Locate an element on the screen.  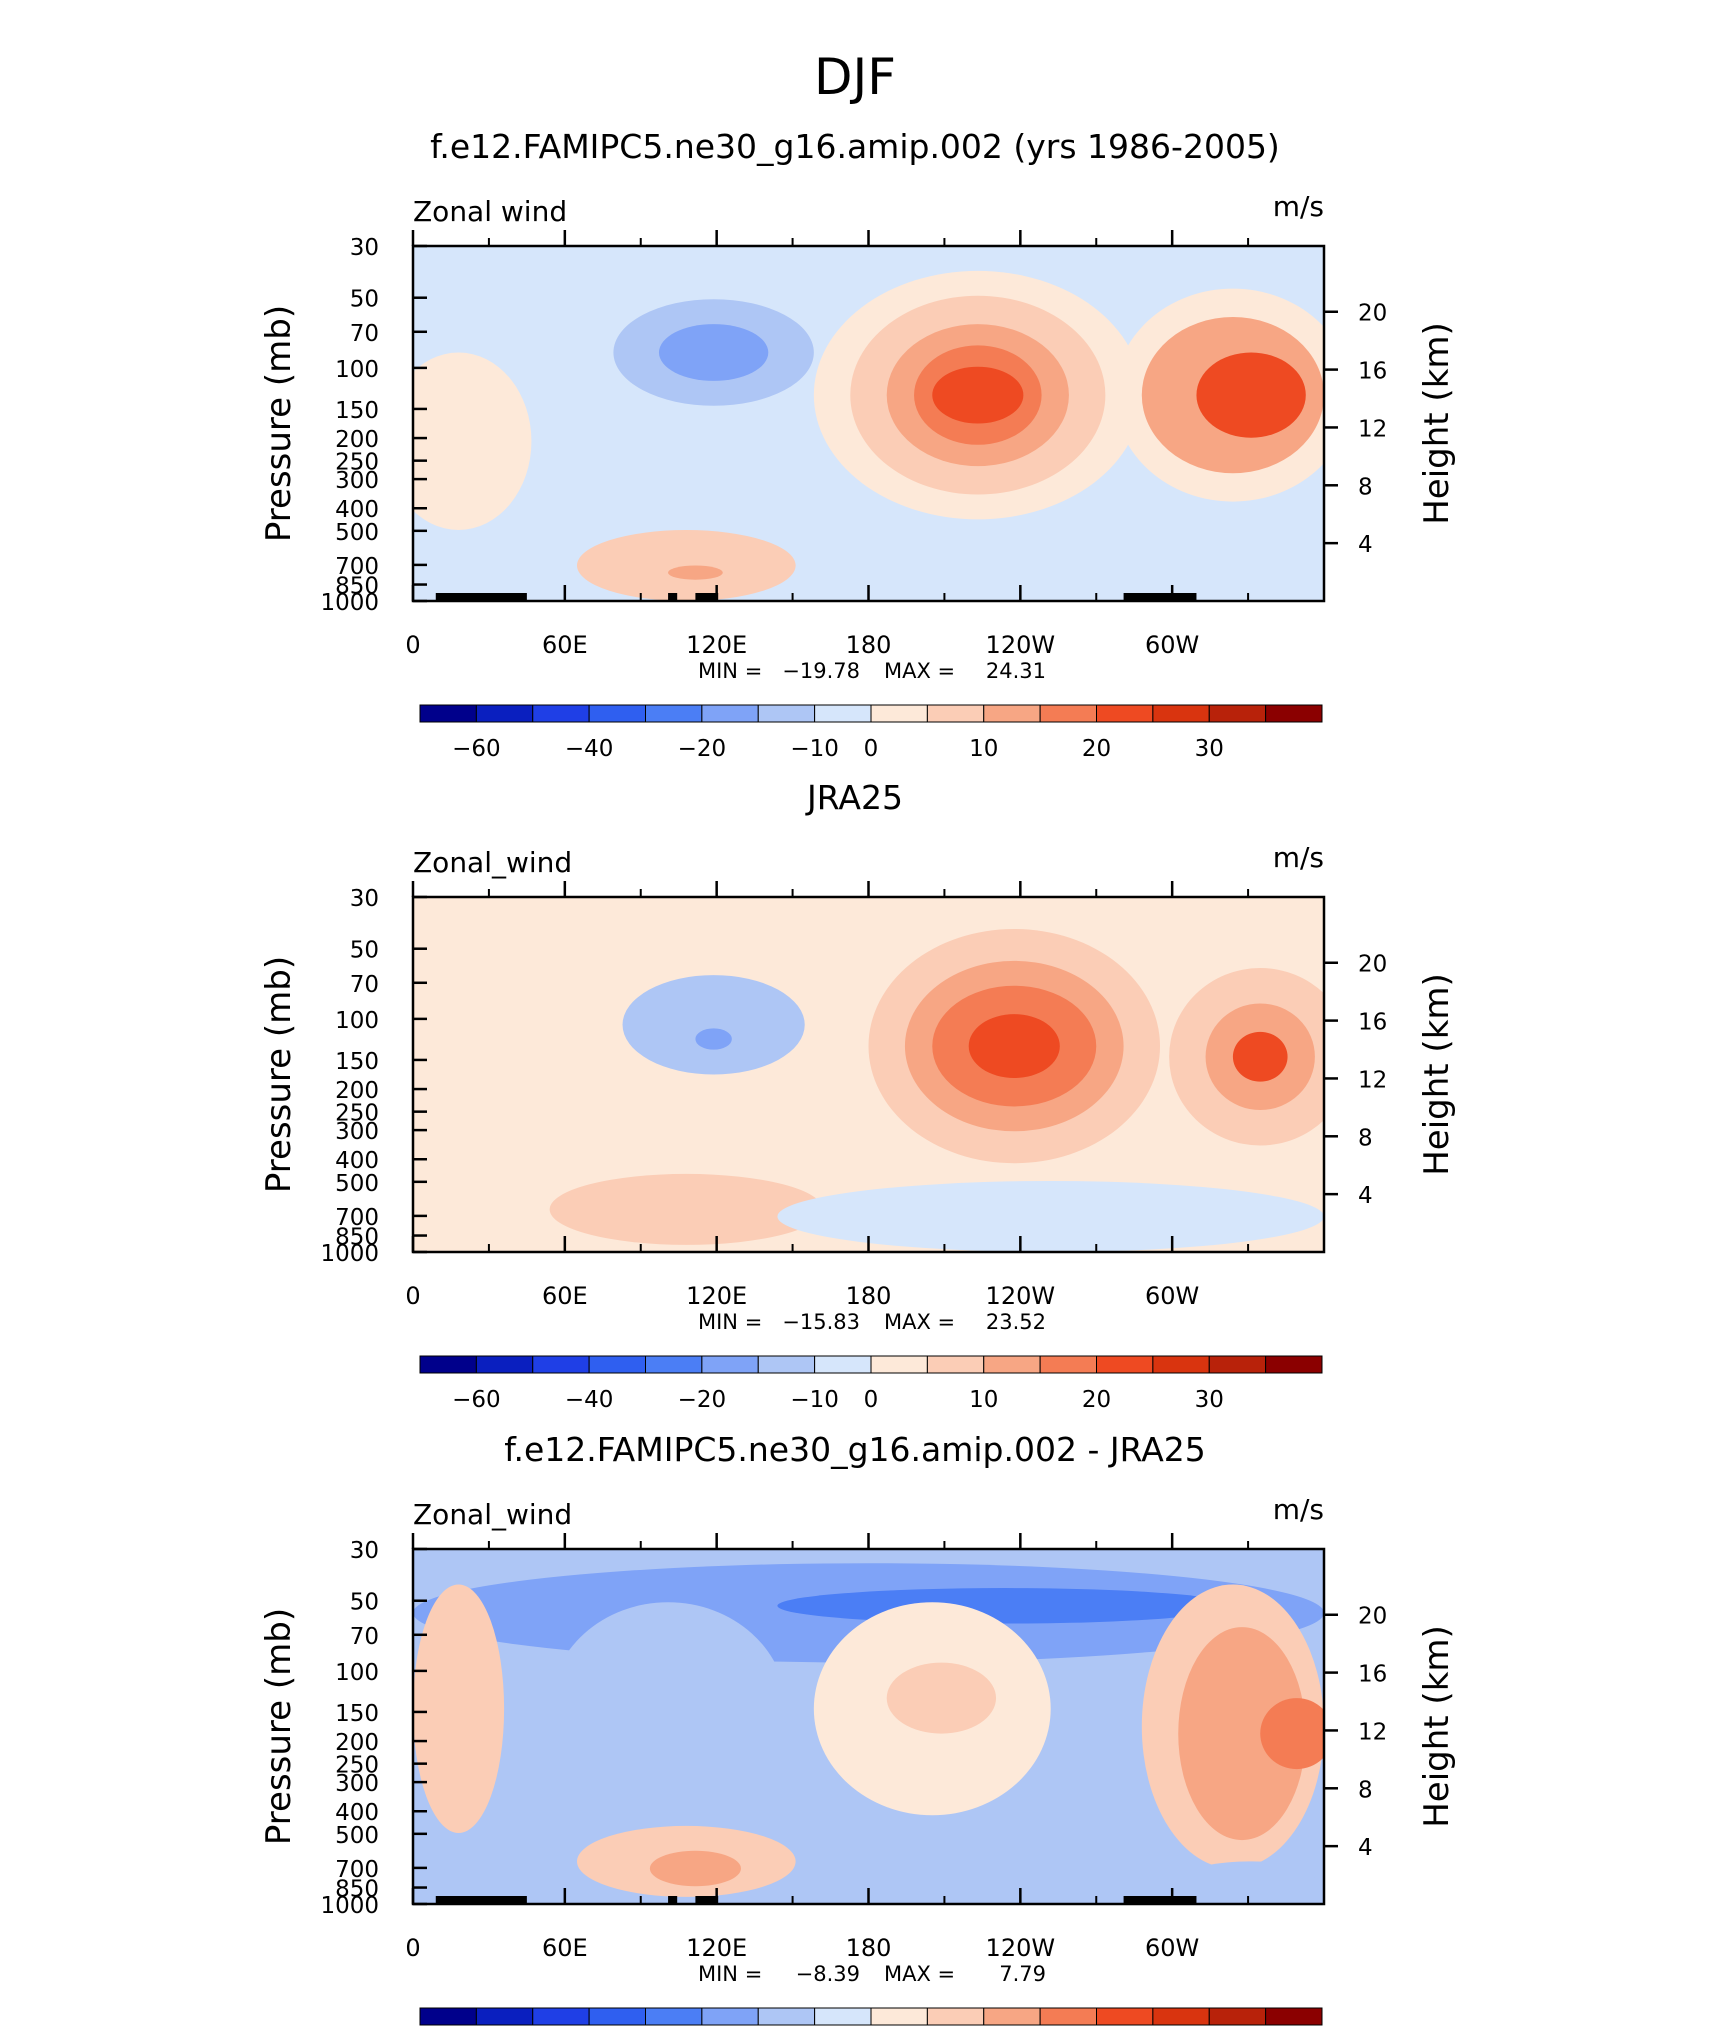
y-tick-right-label: 20 is located at coordinates (1372, 1617).